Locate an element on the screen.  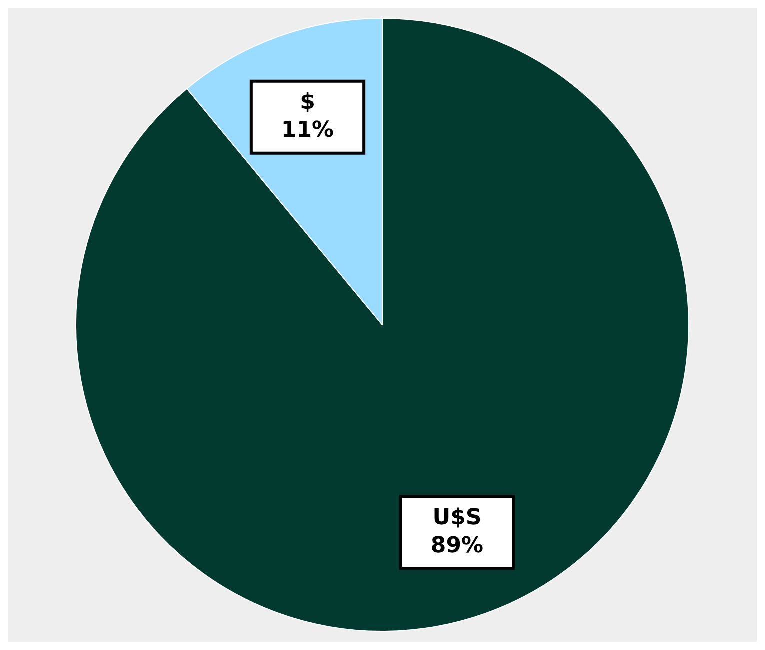
data-label: 89% is located at coordinates (457, 545).